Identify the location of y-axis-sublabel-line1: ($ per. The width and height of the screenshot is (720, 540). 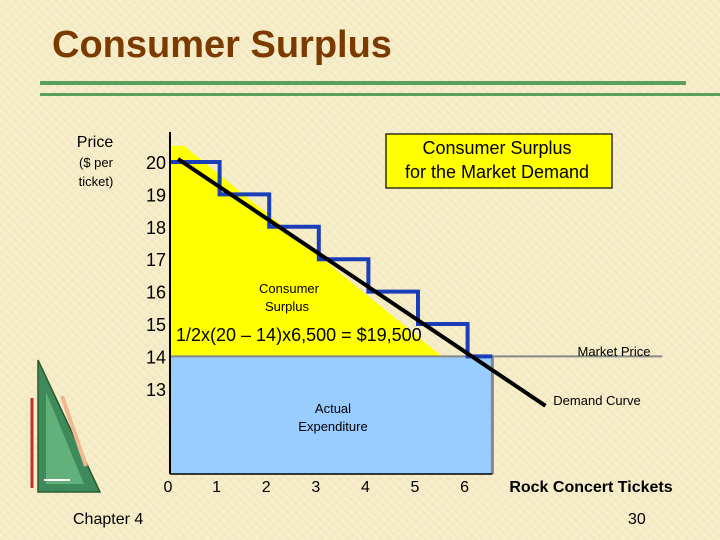
(96, 162).